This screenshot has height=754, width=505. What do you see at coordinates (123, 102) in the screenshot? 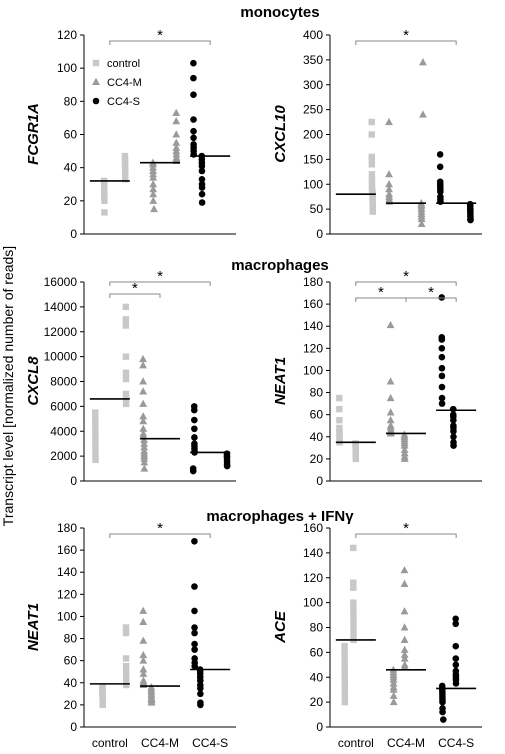
I see `legend-label-cc4-s: CC4-S` at bounding box center [123, 102].